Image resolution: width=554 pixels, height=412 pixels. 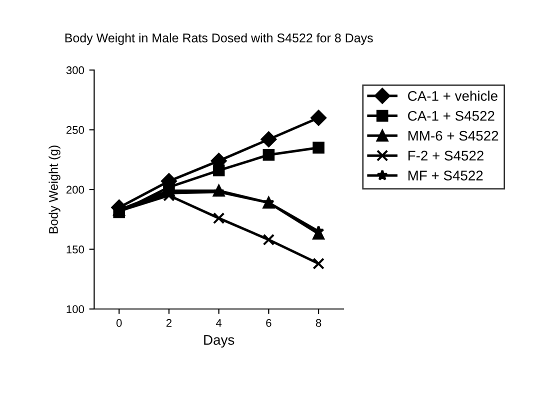 What do you see at coordinates (319, 323) in the screenshot?
I see `x-tick-label: 8` at bounding box center [319, 323].